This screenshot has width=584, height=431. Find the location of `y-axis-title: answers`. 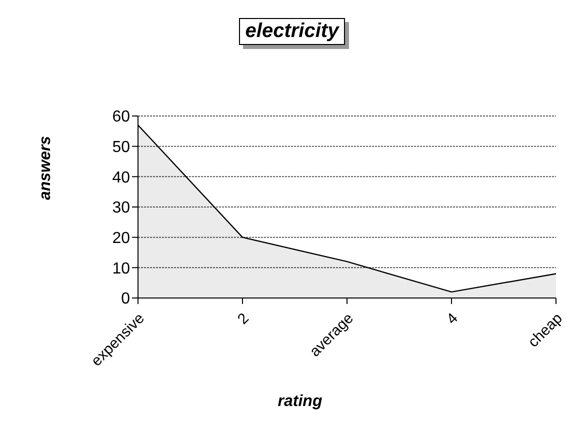

y-axis-title: answers is located at coordinates (46, 168).